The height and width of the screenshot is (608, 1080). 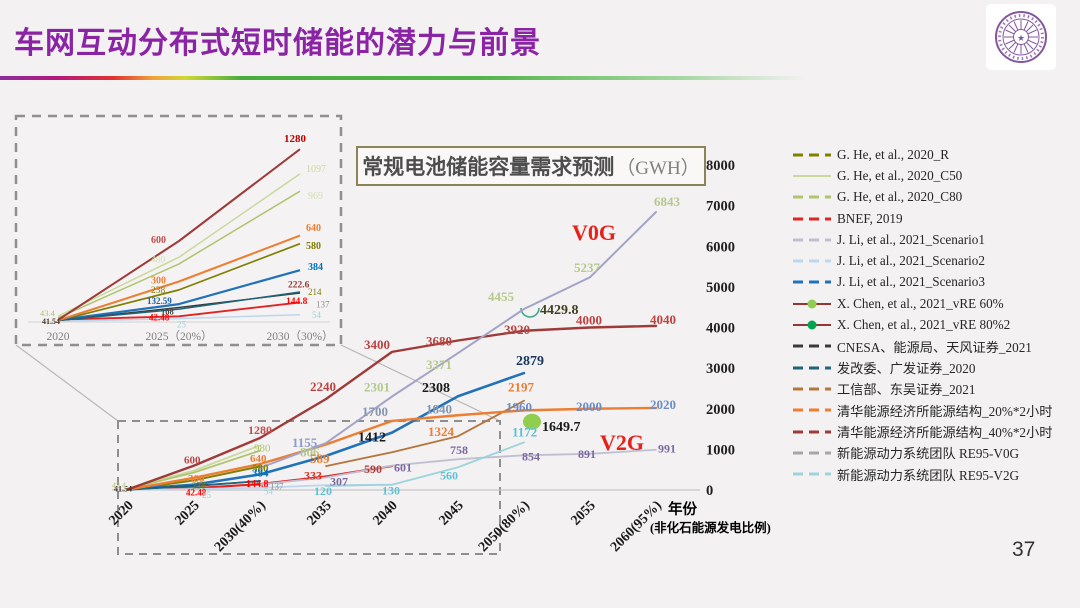 What do you see at coordinates (608, 337) in the screenshot?
I see `chart-annotations: V0G V2G` at bounding box center [608, 337].